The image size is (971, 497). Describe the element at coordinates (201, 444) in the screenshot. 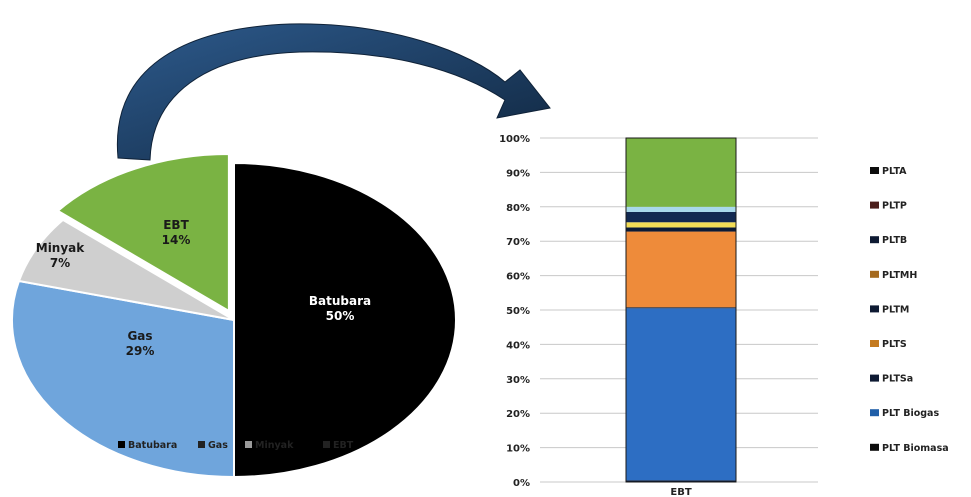

I see `pie-legend-swatch-gas` at that location.